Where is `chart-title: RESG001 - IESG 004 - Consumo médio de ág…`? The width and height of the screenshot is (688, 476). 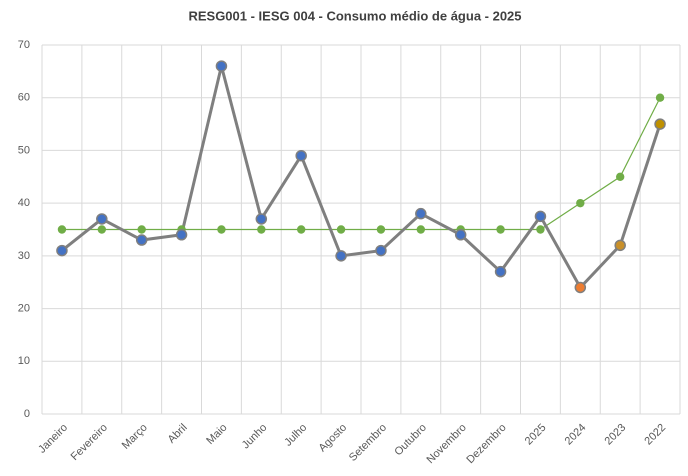 chart-title: RESG001 - IESG 004 - Consumo médio de ág… is located at coordinates (354, 15).